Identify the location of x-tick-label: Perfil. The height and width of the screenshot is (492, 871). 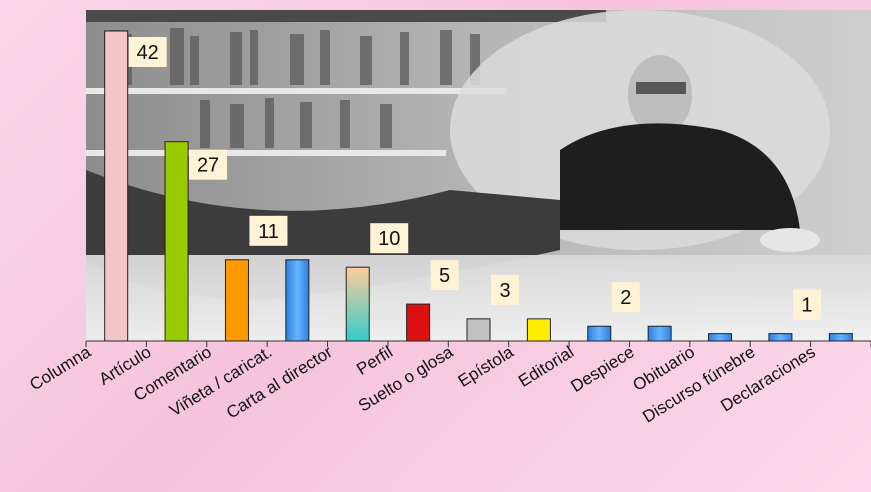
(374, 360).